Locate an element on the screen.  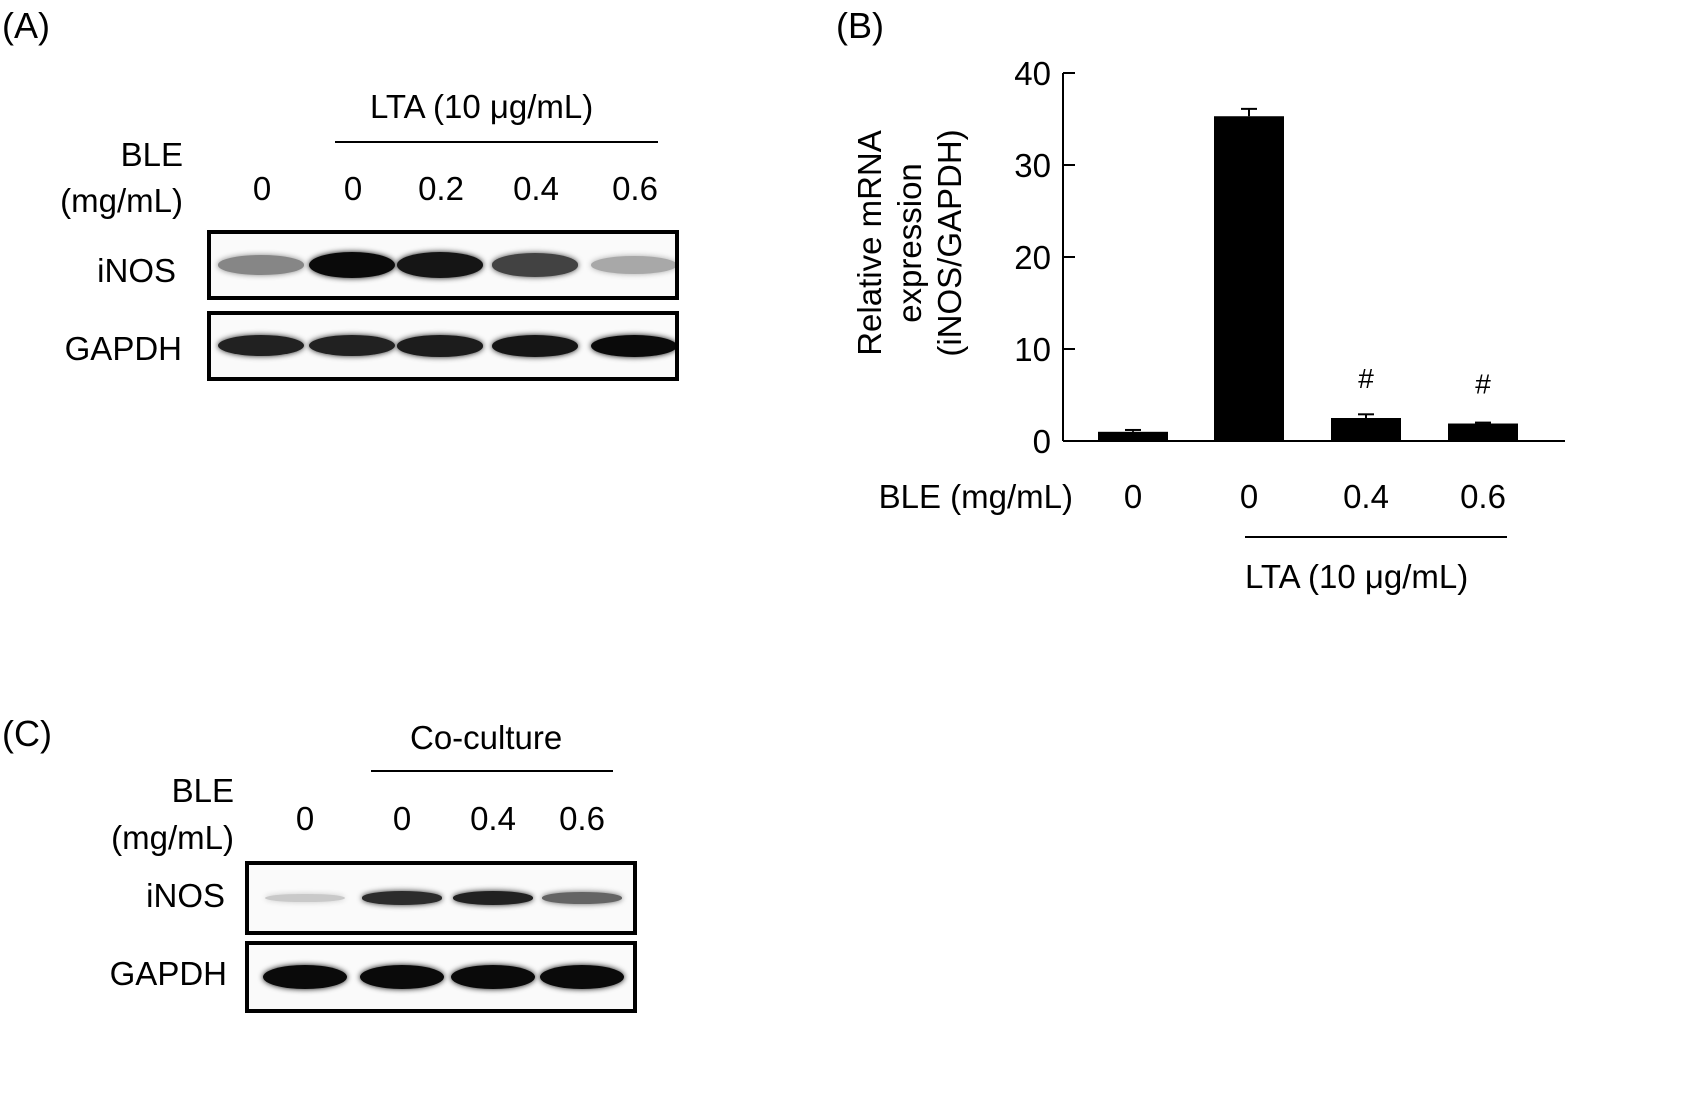
group-bracket is located at coordinates (1376, 537).